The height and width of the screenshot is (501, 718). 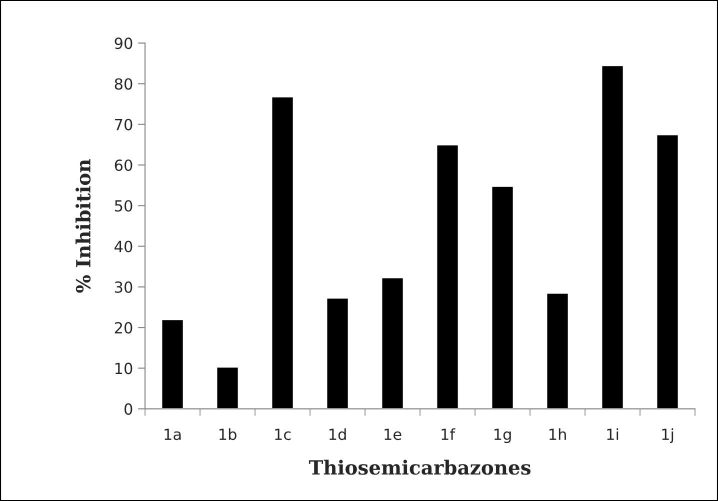 I want to click on y-tick-label: 70, so click(x=123, y=124).